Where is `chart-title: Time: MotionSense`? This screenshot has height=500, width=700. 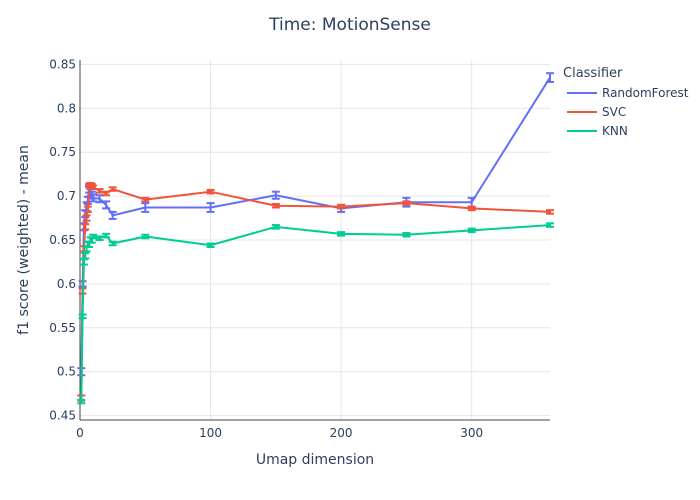 chart-title: Time: MotionSense is located at coordinates (349, 25).